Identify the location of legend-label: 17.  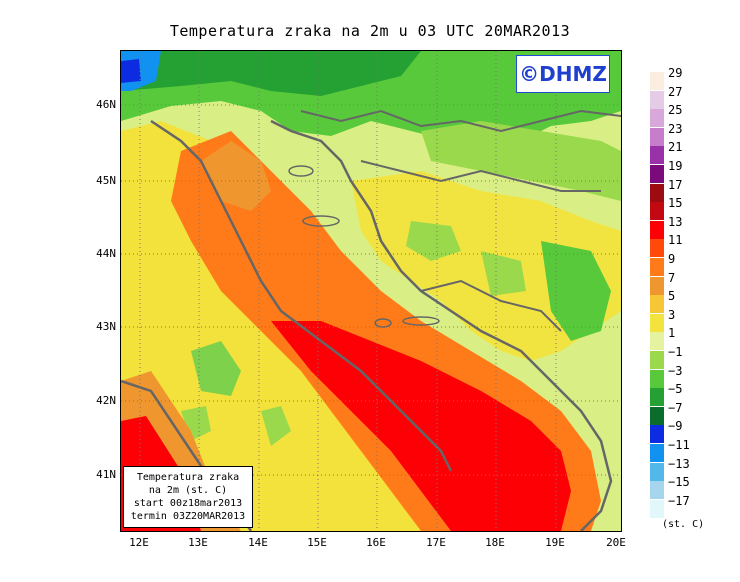
(675, 184).